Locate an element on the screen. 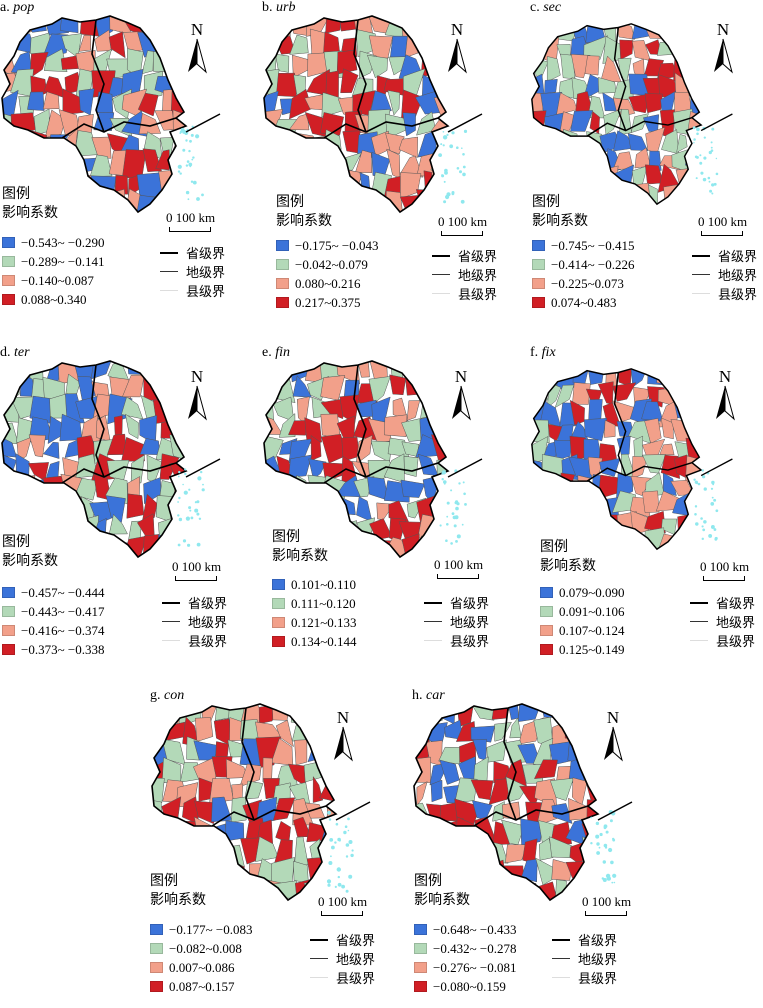 This screenshot has height=1008, width=763. legend-class-row: −0.177~ −0.083 is located at coordinates (201, 929).